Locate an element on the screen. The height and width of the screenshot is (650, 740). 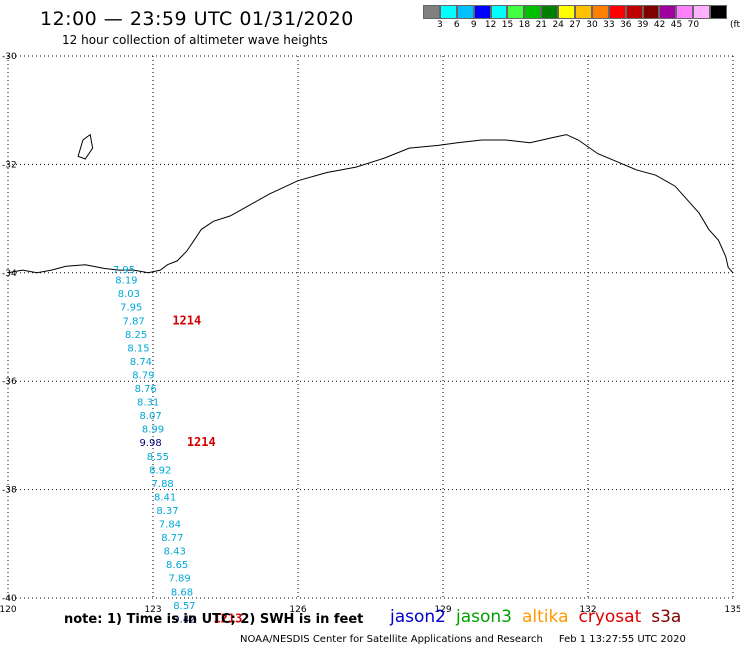
wave-height-value: 8.43 is located at coordinates (175, 552).